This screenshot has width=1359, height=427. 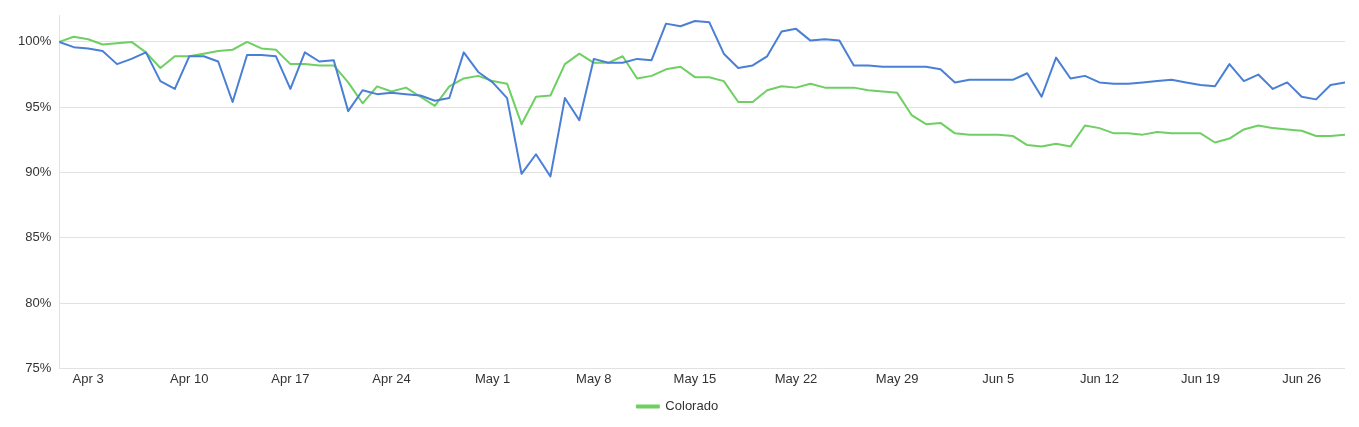 What do you see at coordinates (38, 172) in the screenshot?
I see `y-tick-label: 90%` at bounding box center [38, 172].